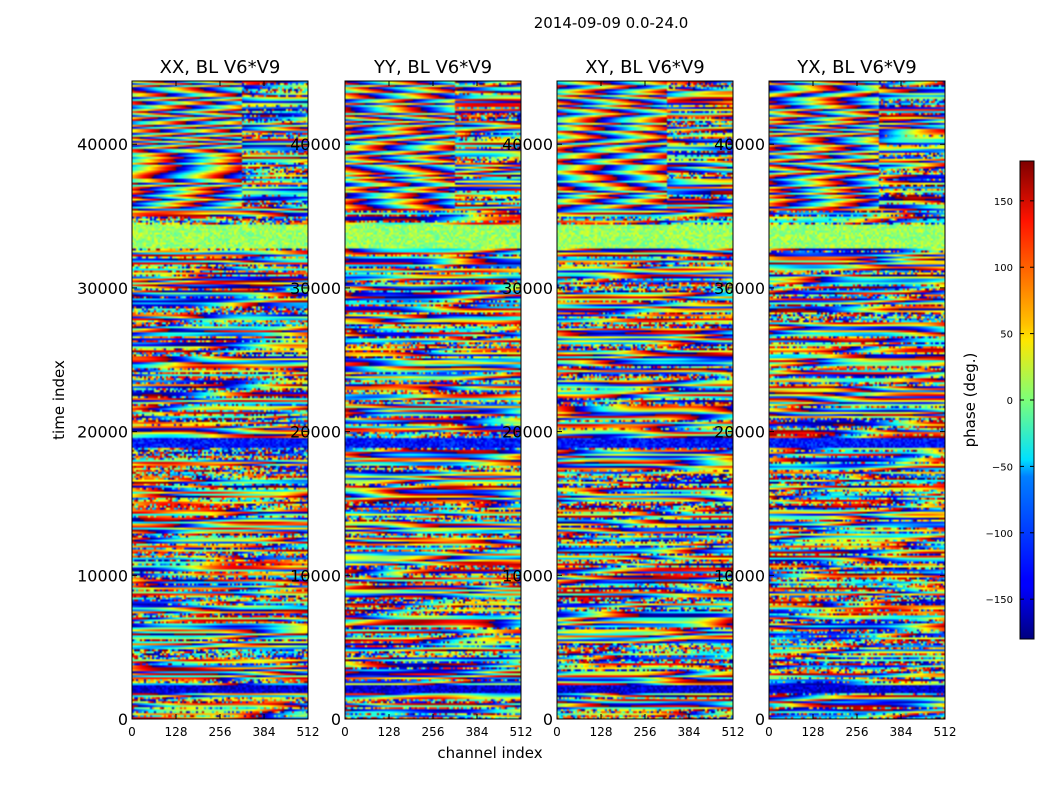  What do you see at coordinates (1003, 268) in the screenshot?
I see `colorbar-tick-label: 100` at bounding box center [1003, 268].